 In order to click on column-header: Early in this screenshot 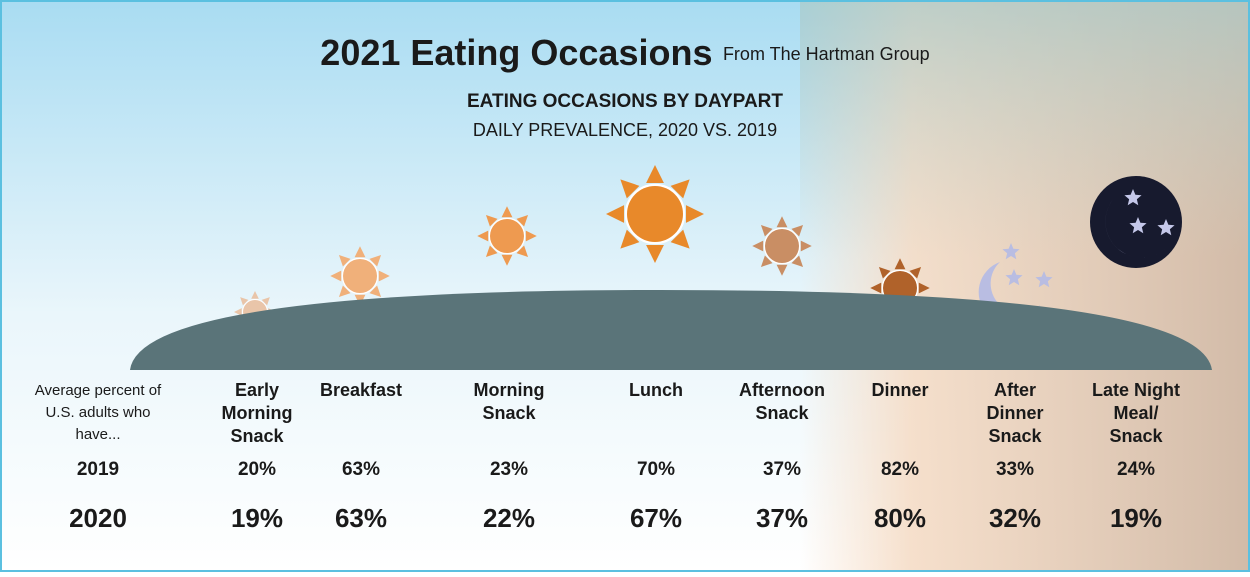, I will do `click(257, 390)`.